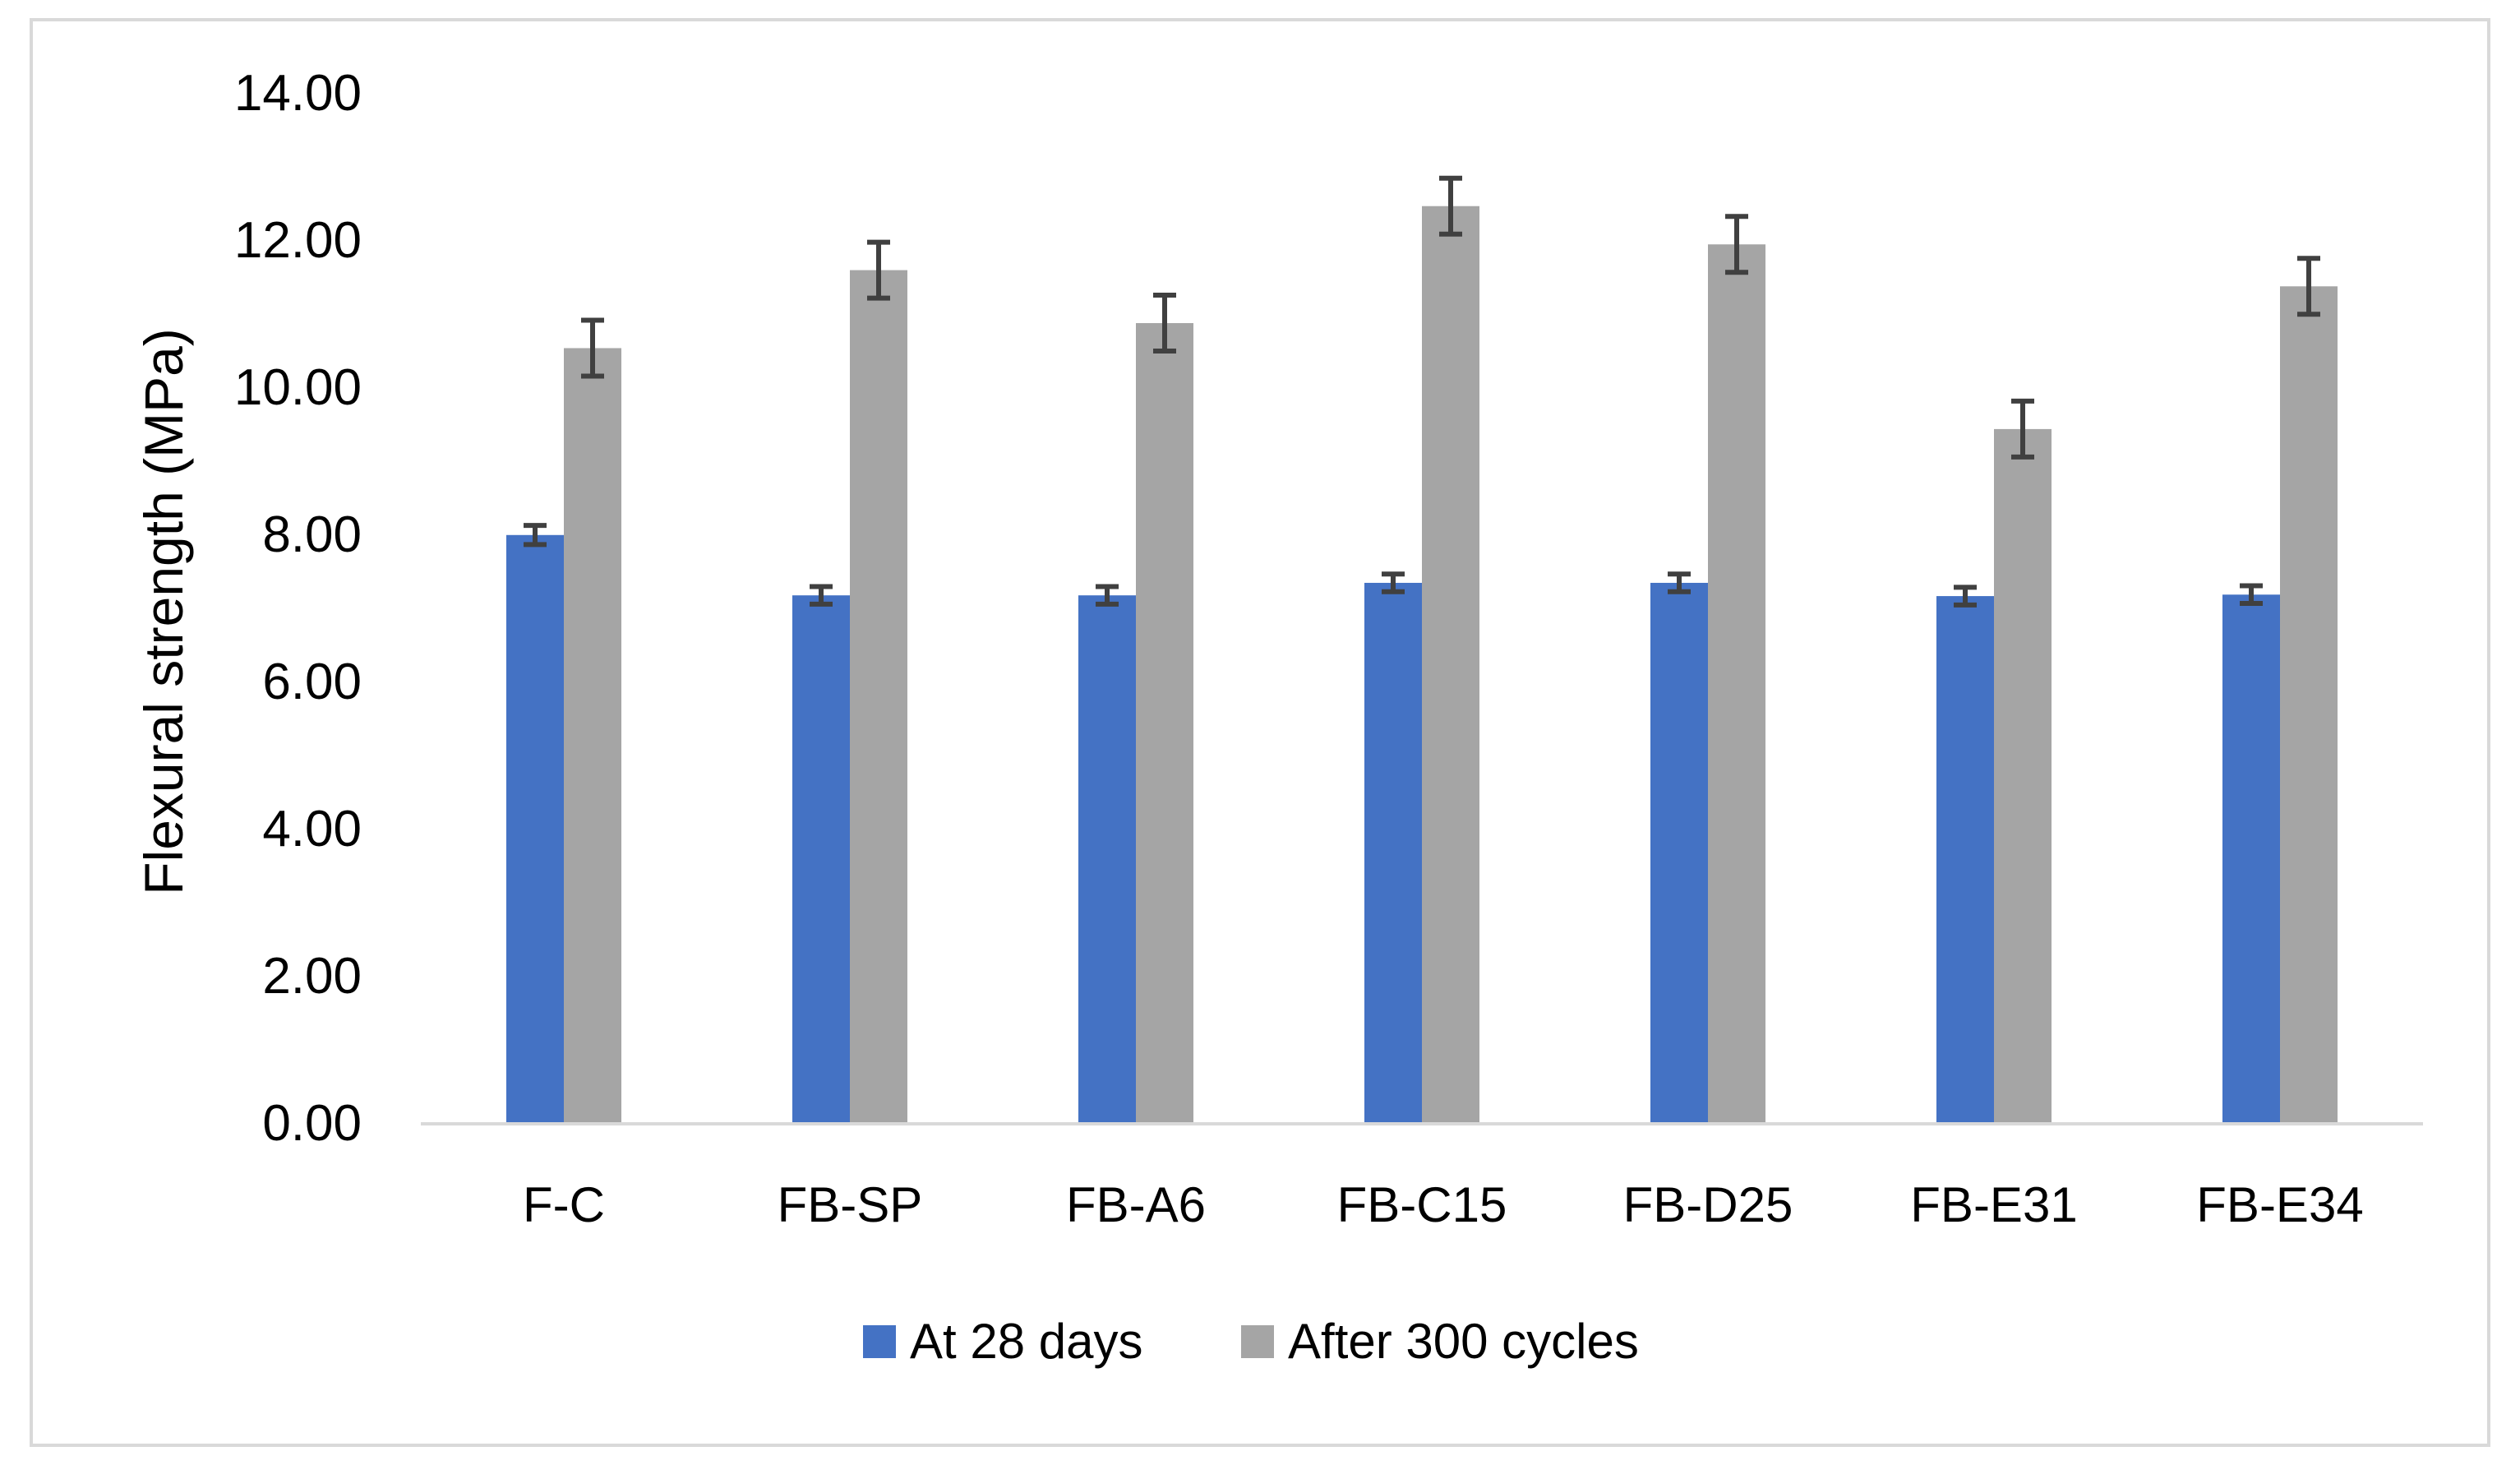 This screenshot has height=1465, width=2520. Describe the element at coordinates (298, 240) in the screenshot. I see `y-tick-label: 12.00` at that location.